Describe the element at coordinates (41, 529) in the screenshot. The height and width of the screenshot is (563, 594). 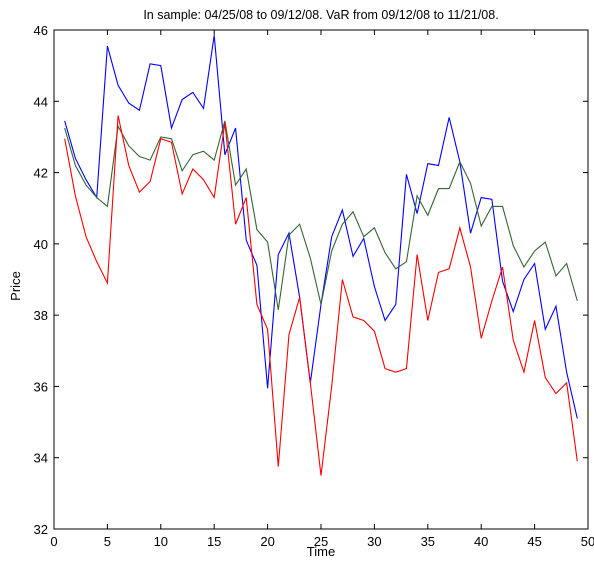
I see `y-tick-label: 32` at that location.